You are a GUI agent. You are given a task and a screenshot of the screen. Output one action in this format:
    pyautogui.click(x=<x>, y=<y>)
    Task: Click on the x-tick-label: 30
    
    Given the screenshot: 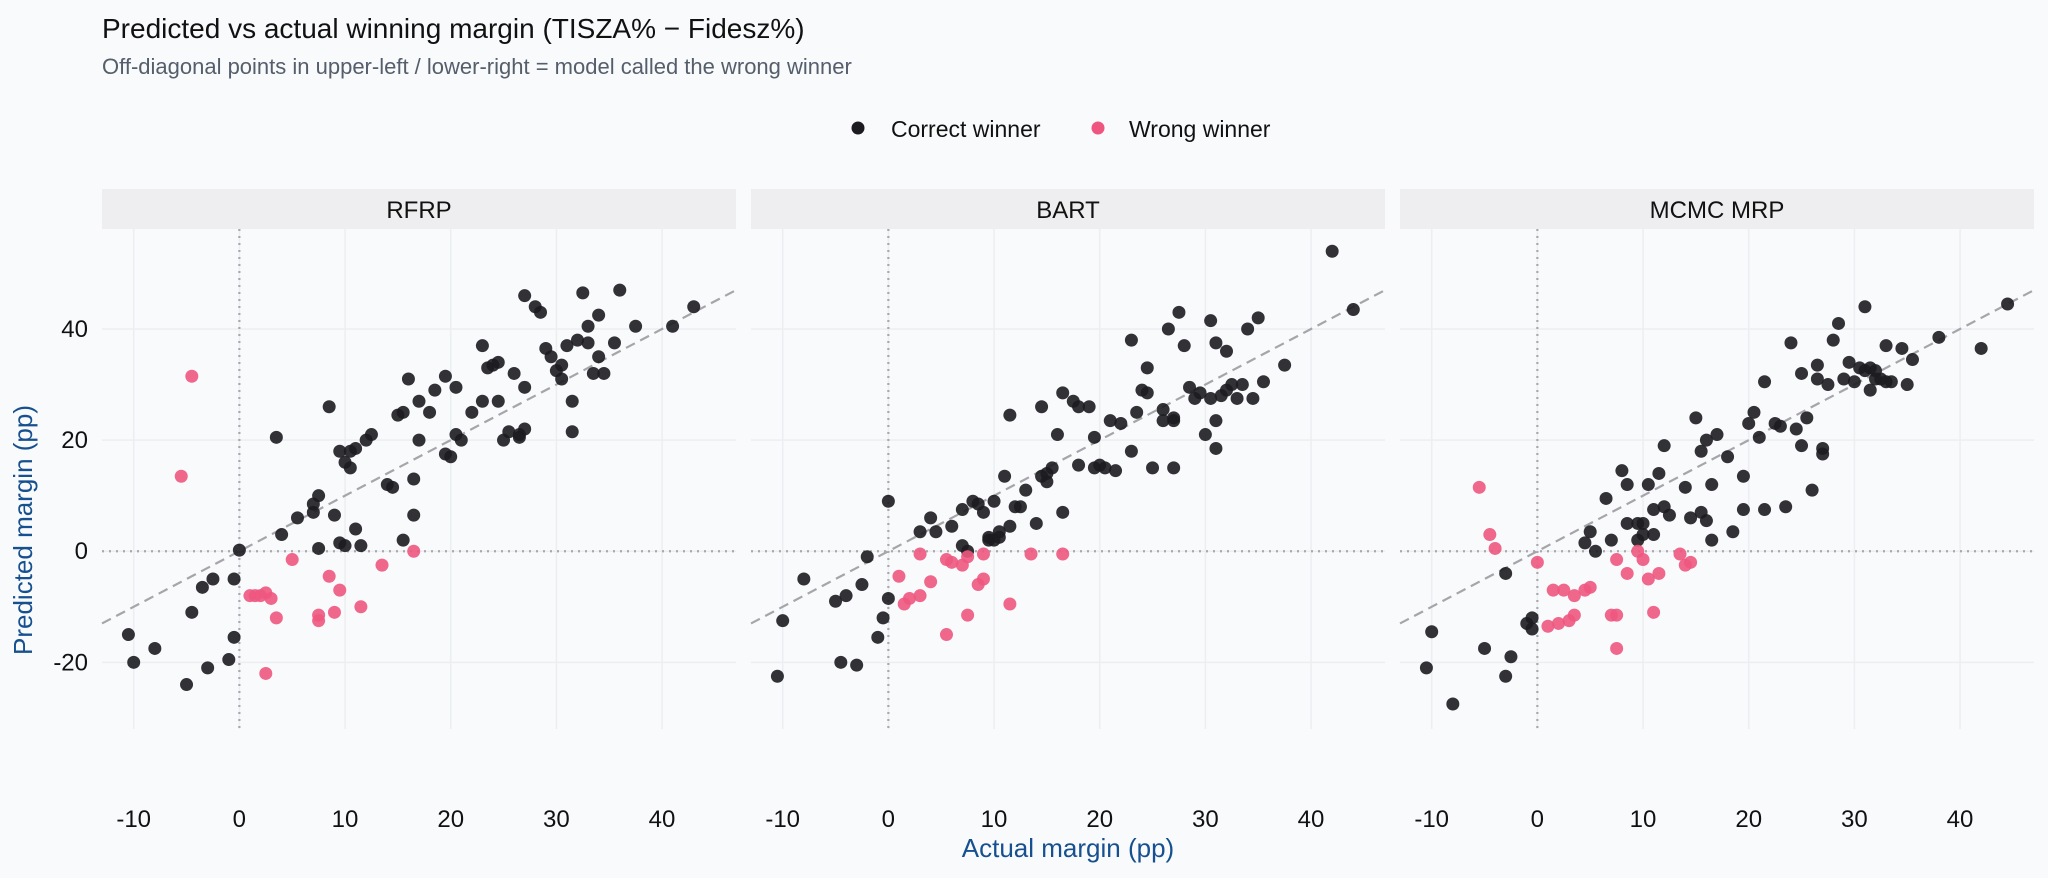 What is the action you would take?
    pyautogui.click(x=556, y=819)
    